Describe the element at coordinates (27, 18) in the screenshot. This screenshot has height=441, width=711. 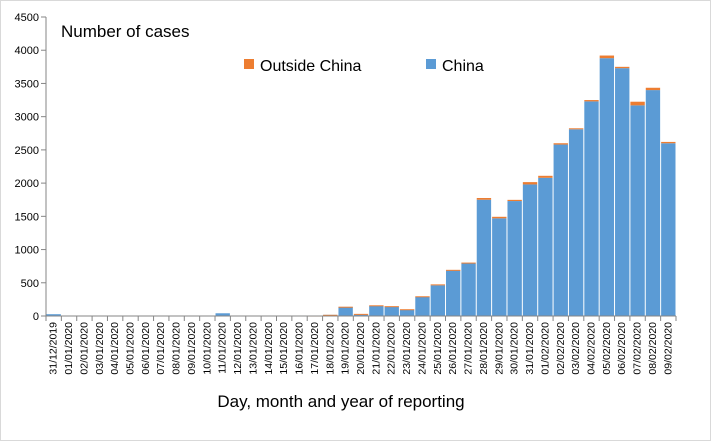
I see `y-tick-label: 4500` at that location.